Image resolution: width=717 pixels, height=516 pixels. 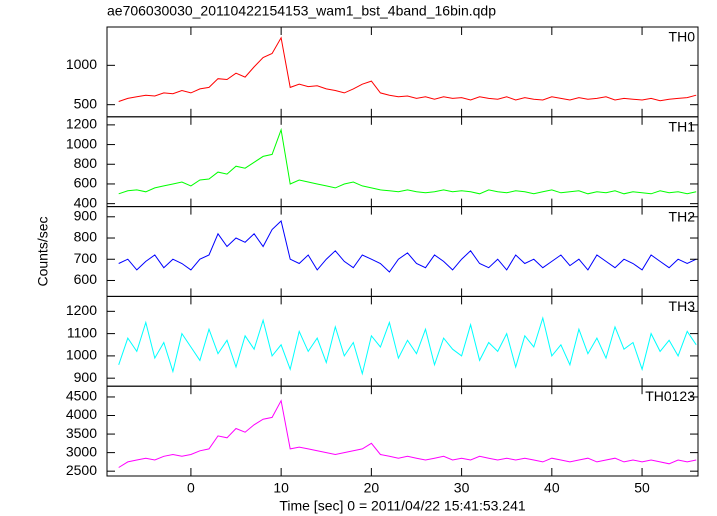 What do you see at coordinates (281, 488) in the screenshot?
I see `x-tick-label: 10` at bounding box center [281, 488].